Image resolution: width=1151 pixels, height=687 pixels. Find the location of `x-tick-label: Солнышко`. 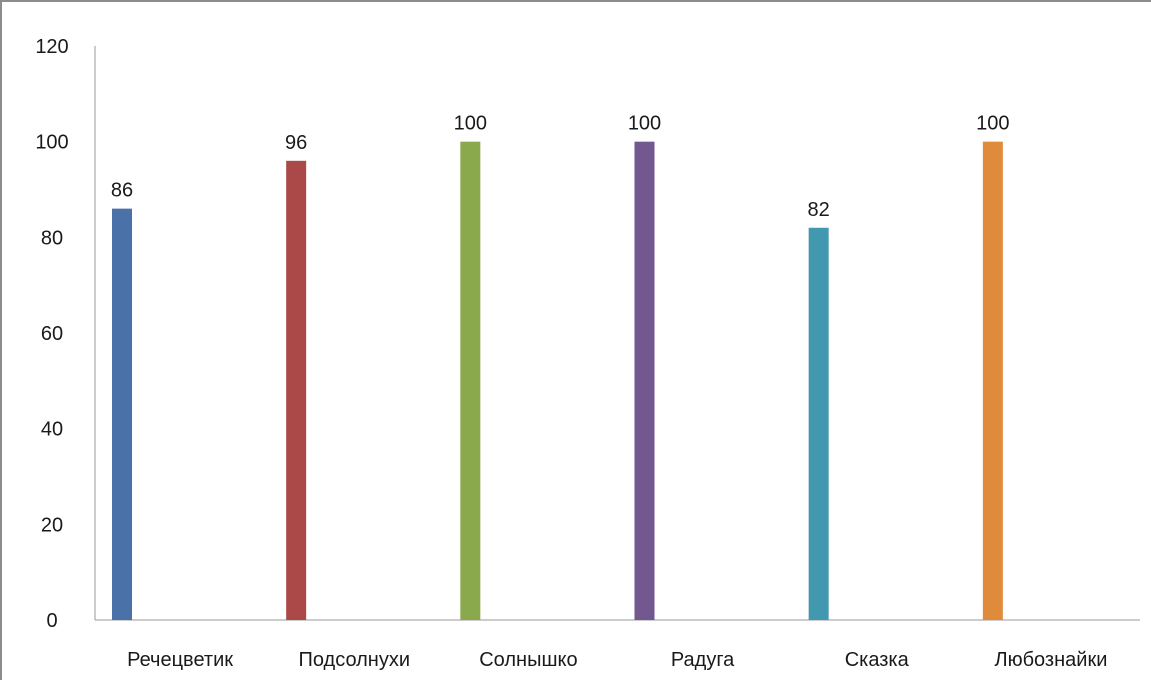

x-tick-label: Солнышко is located at coordinates (528, 660).